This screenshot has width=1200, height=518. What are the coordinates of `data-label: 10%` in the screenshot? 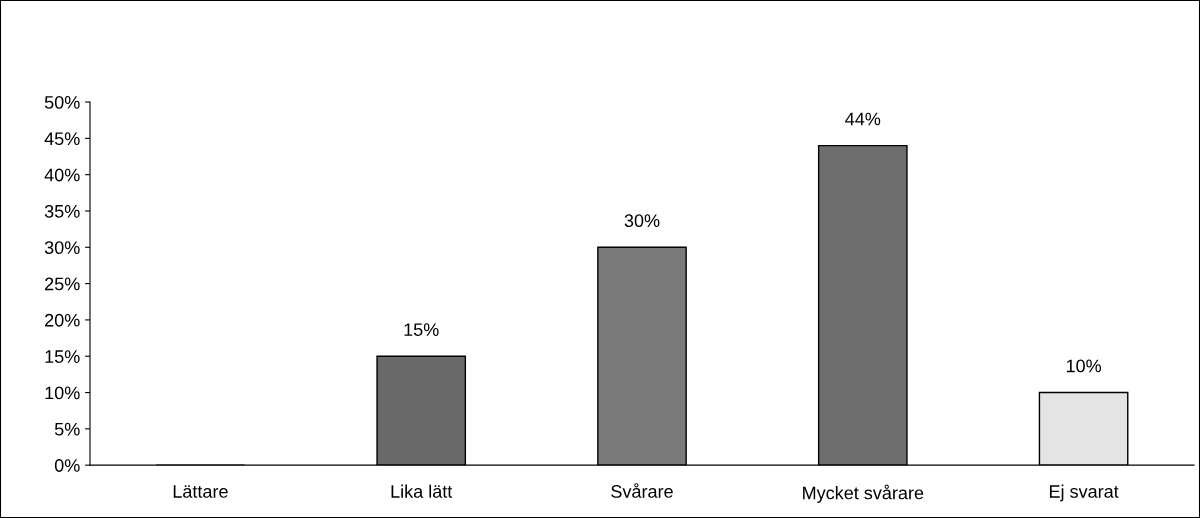 It's located at (1084, 366).